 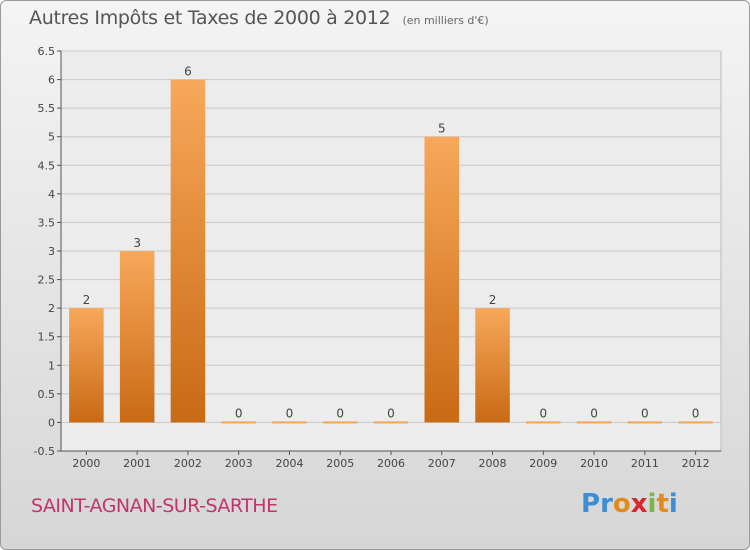 I want to click on data-label-2003: 0, so click(x=239, y=413).